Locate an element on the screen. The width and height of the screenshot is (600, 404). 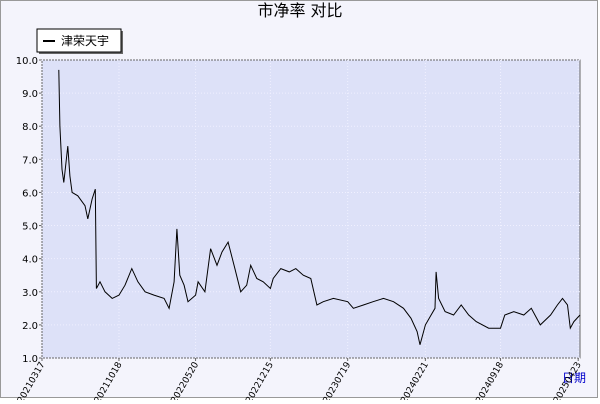
legend is located at coordinates (79, 40).